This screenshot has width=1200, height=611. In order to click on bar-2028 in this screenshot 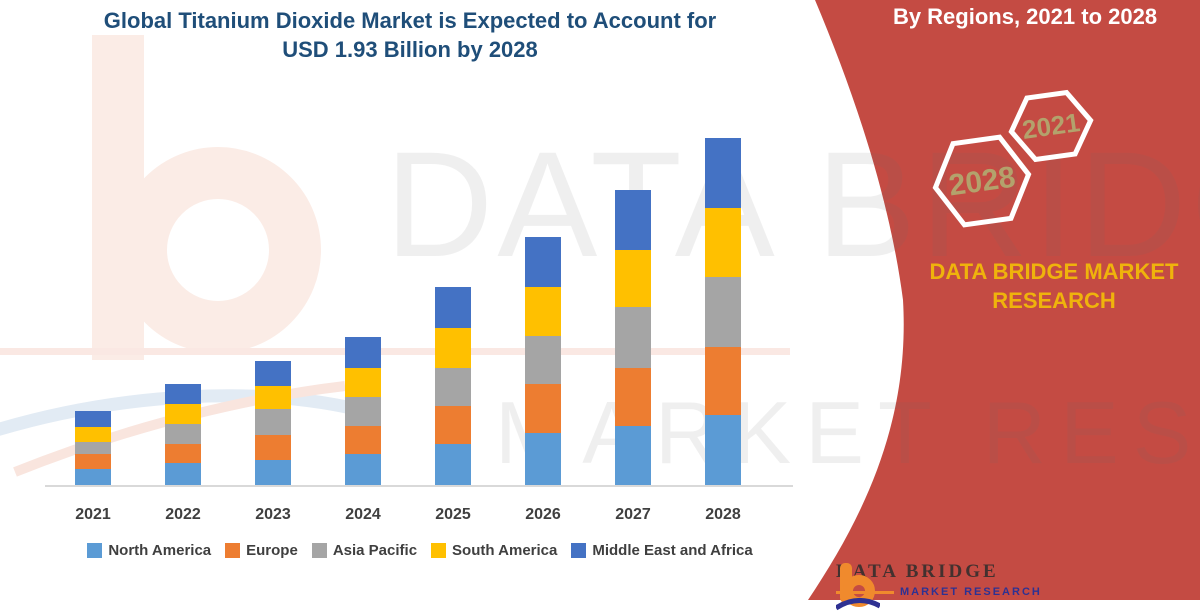, I will do `click(723, 311)`.